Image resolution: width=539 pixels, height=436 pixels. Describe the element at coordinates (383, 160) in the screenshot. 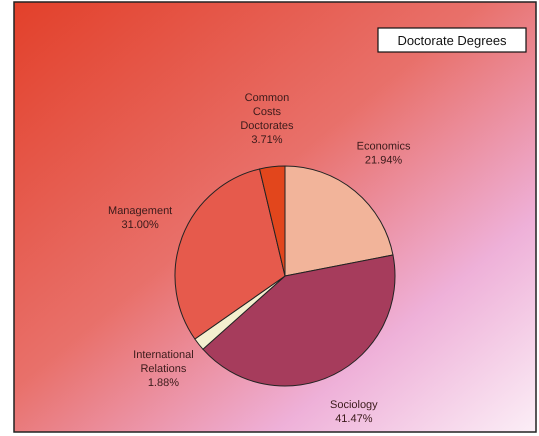

I see `data-label: 21.94%` at that location.